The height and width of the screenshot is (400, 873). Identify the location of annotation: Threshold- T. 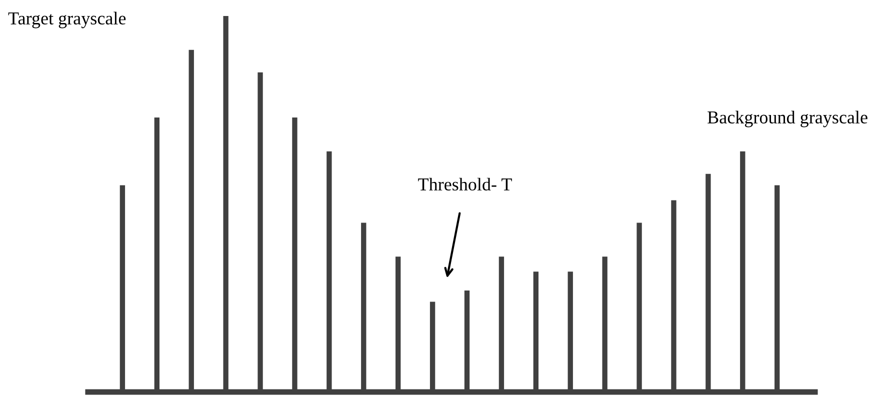
(465, 184).